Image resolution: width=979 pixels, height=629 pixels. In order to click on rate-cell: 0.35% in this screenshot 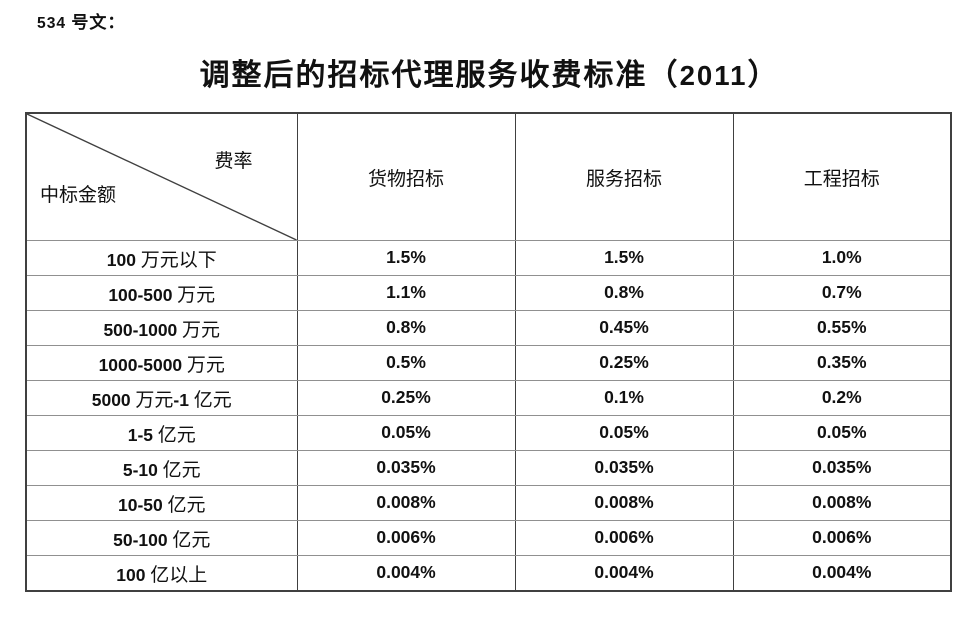, I will do `click(842, 363)`.